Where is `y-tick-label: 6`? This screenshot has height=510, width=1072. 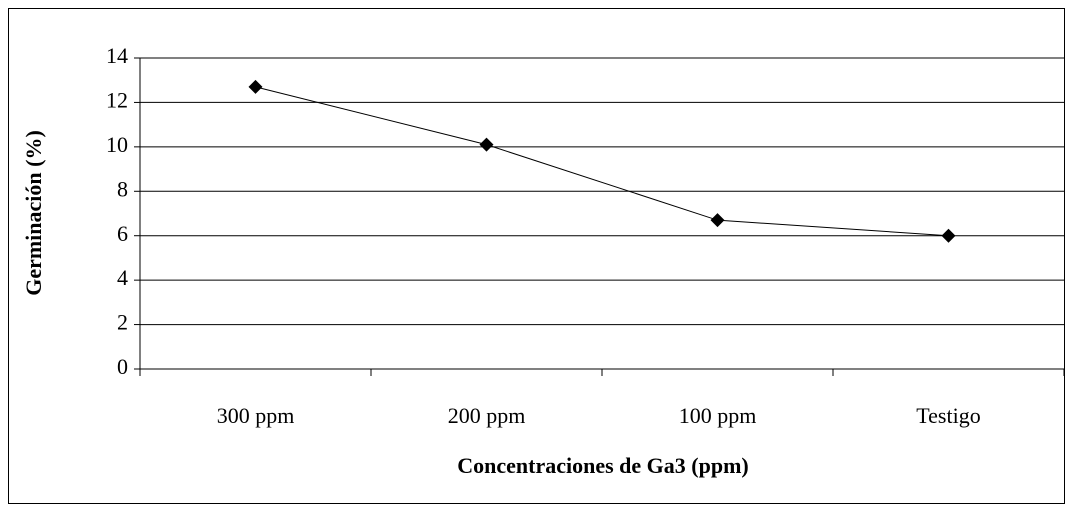
y-tick-label: 6 is located at coordinates (122, 233).